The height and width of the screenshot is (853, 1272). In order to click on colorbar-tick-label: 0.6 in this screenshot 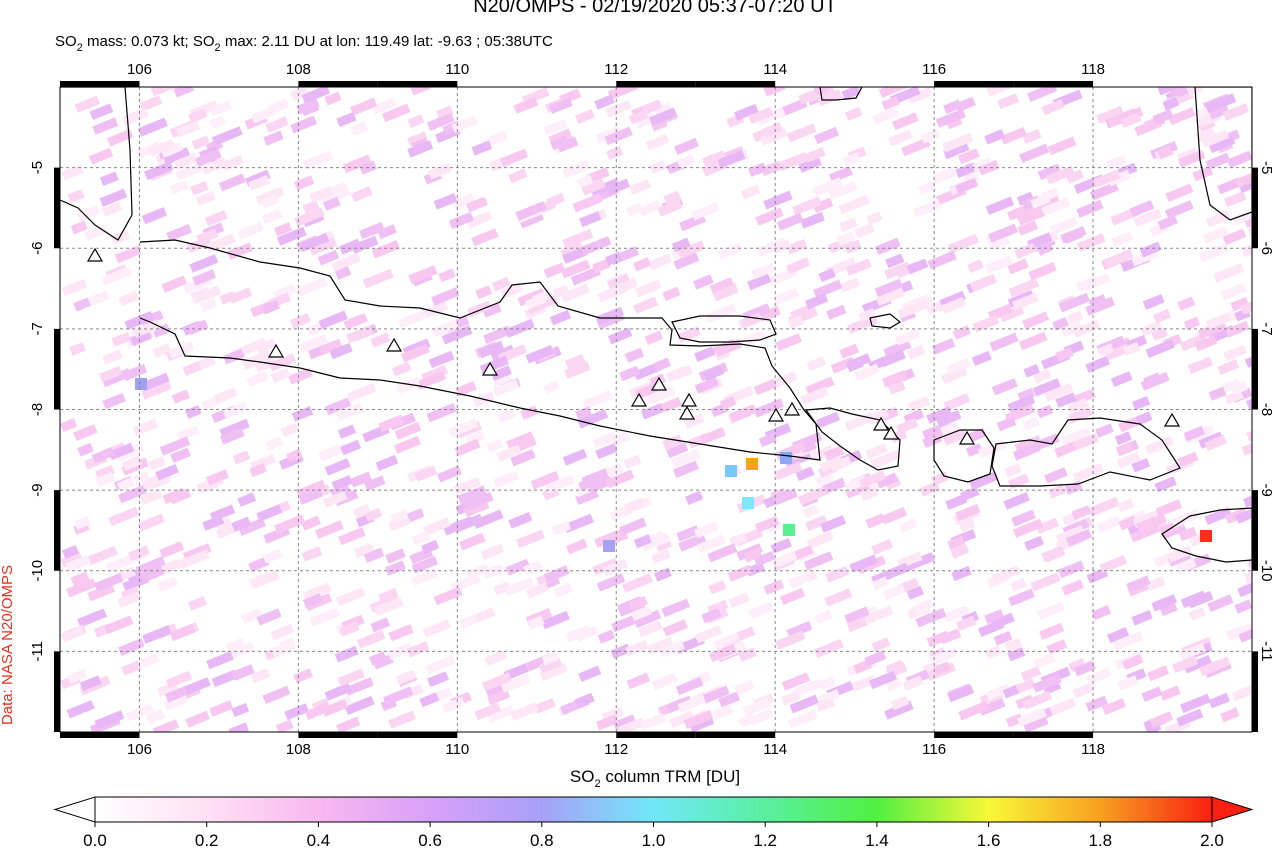, I will do `click(430, 840)`.